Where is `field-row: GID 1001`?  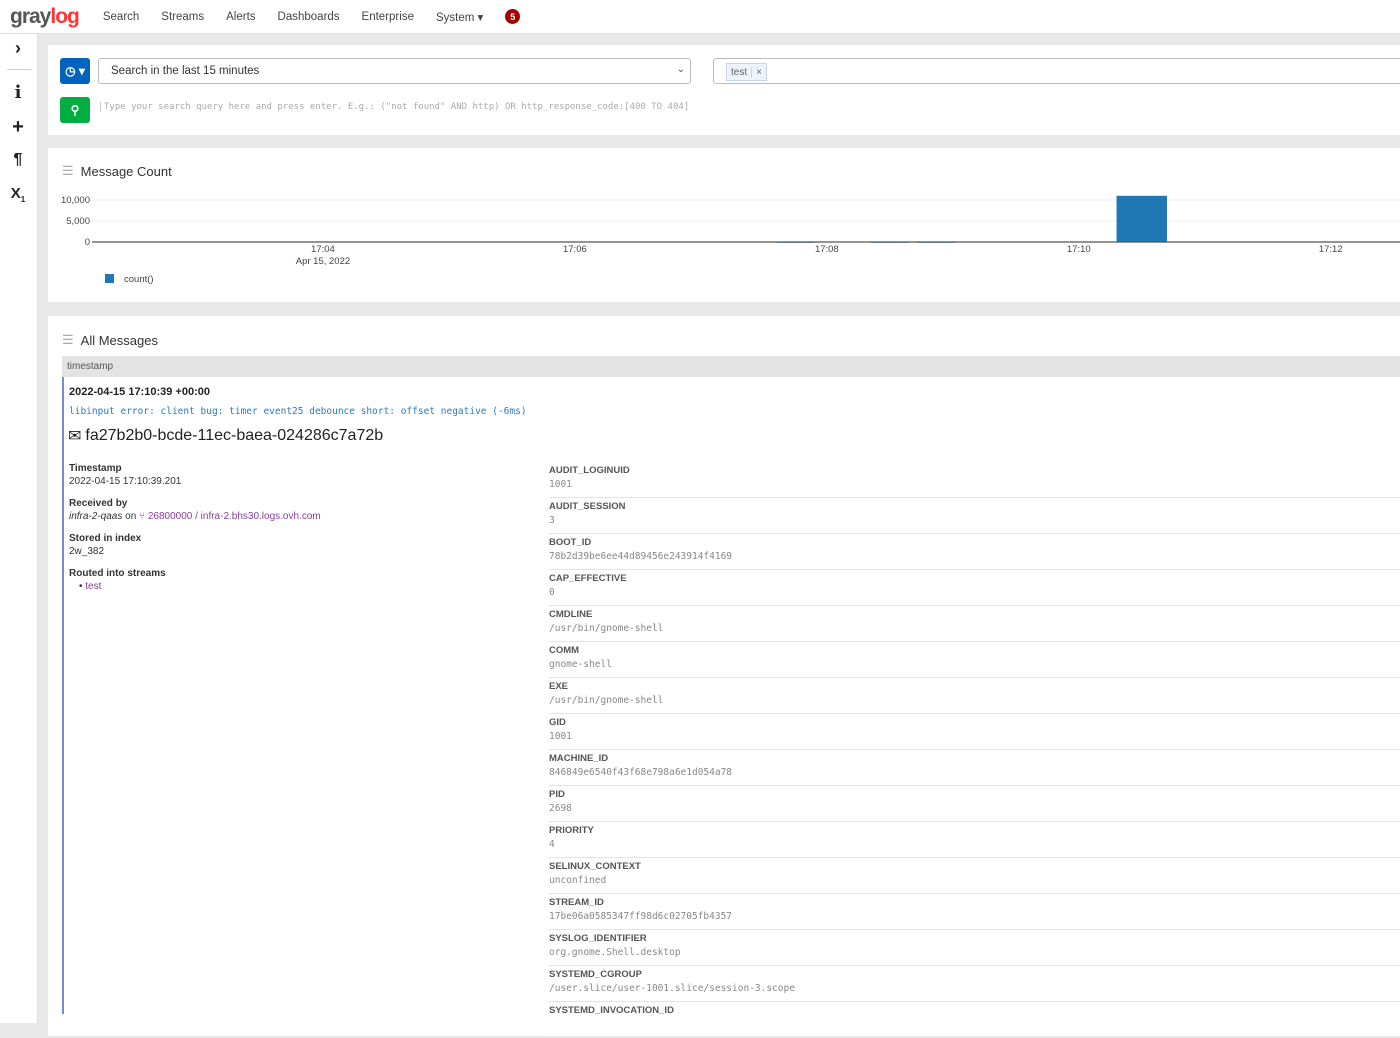 field-row: GID 1001 is located at coordinates (974, 732).